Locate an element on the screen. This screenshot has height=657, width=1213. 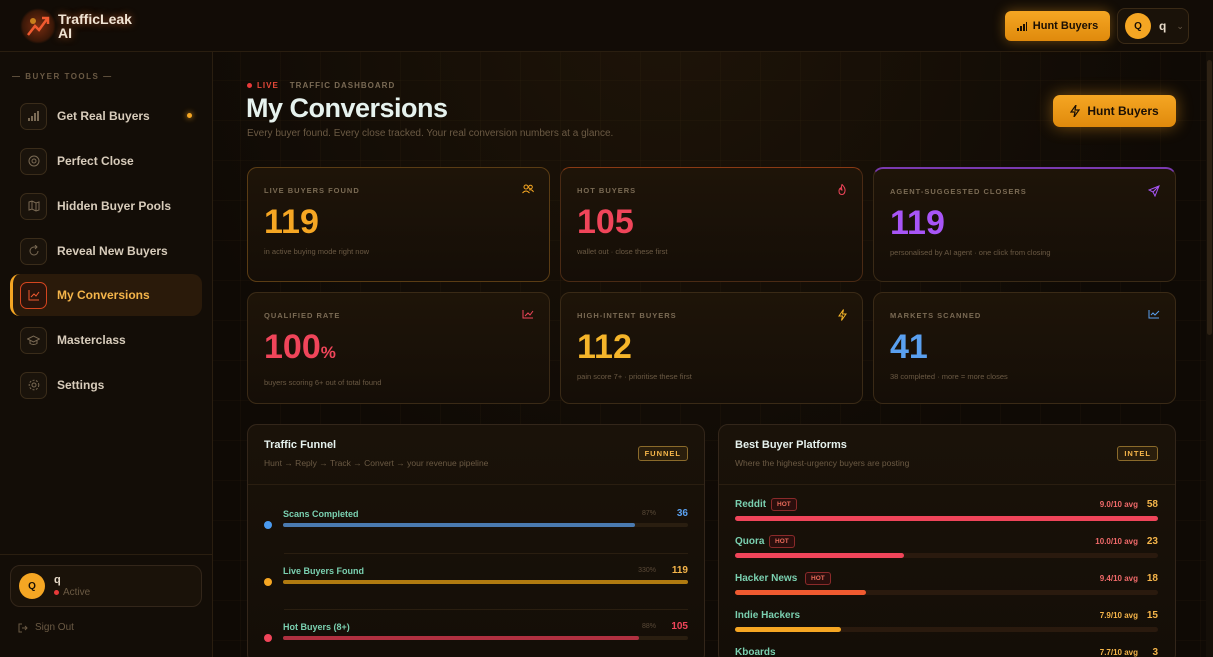
sidebar-item-hidden-buyer-pools: Hidden Buyer Pools is located at coordinates (106, 206).